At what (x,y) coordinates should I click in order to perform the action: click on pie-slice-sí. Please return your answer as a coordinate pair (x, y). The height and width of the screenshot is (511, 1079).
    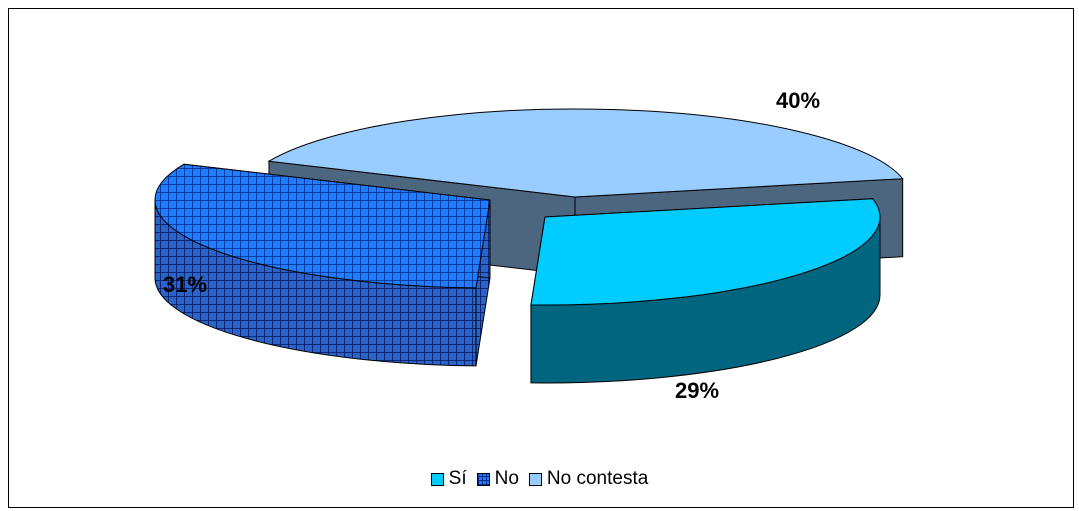
    Looking at the image, I should click on (705, 291).